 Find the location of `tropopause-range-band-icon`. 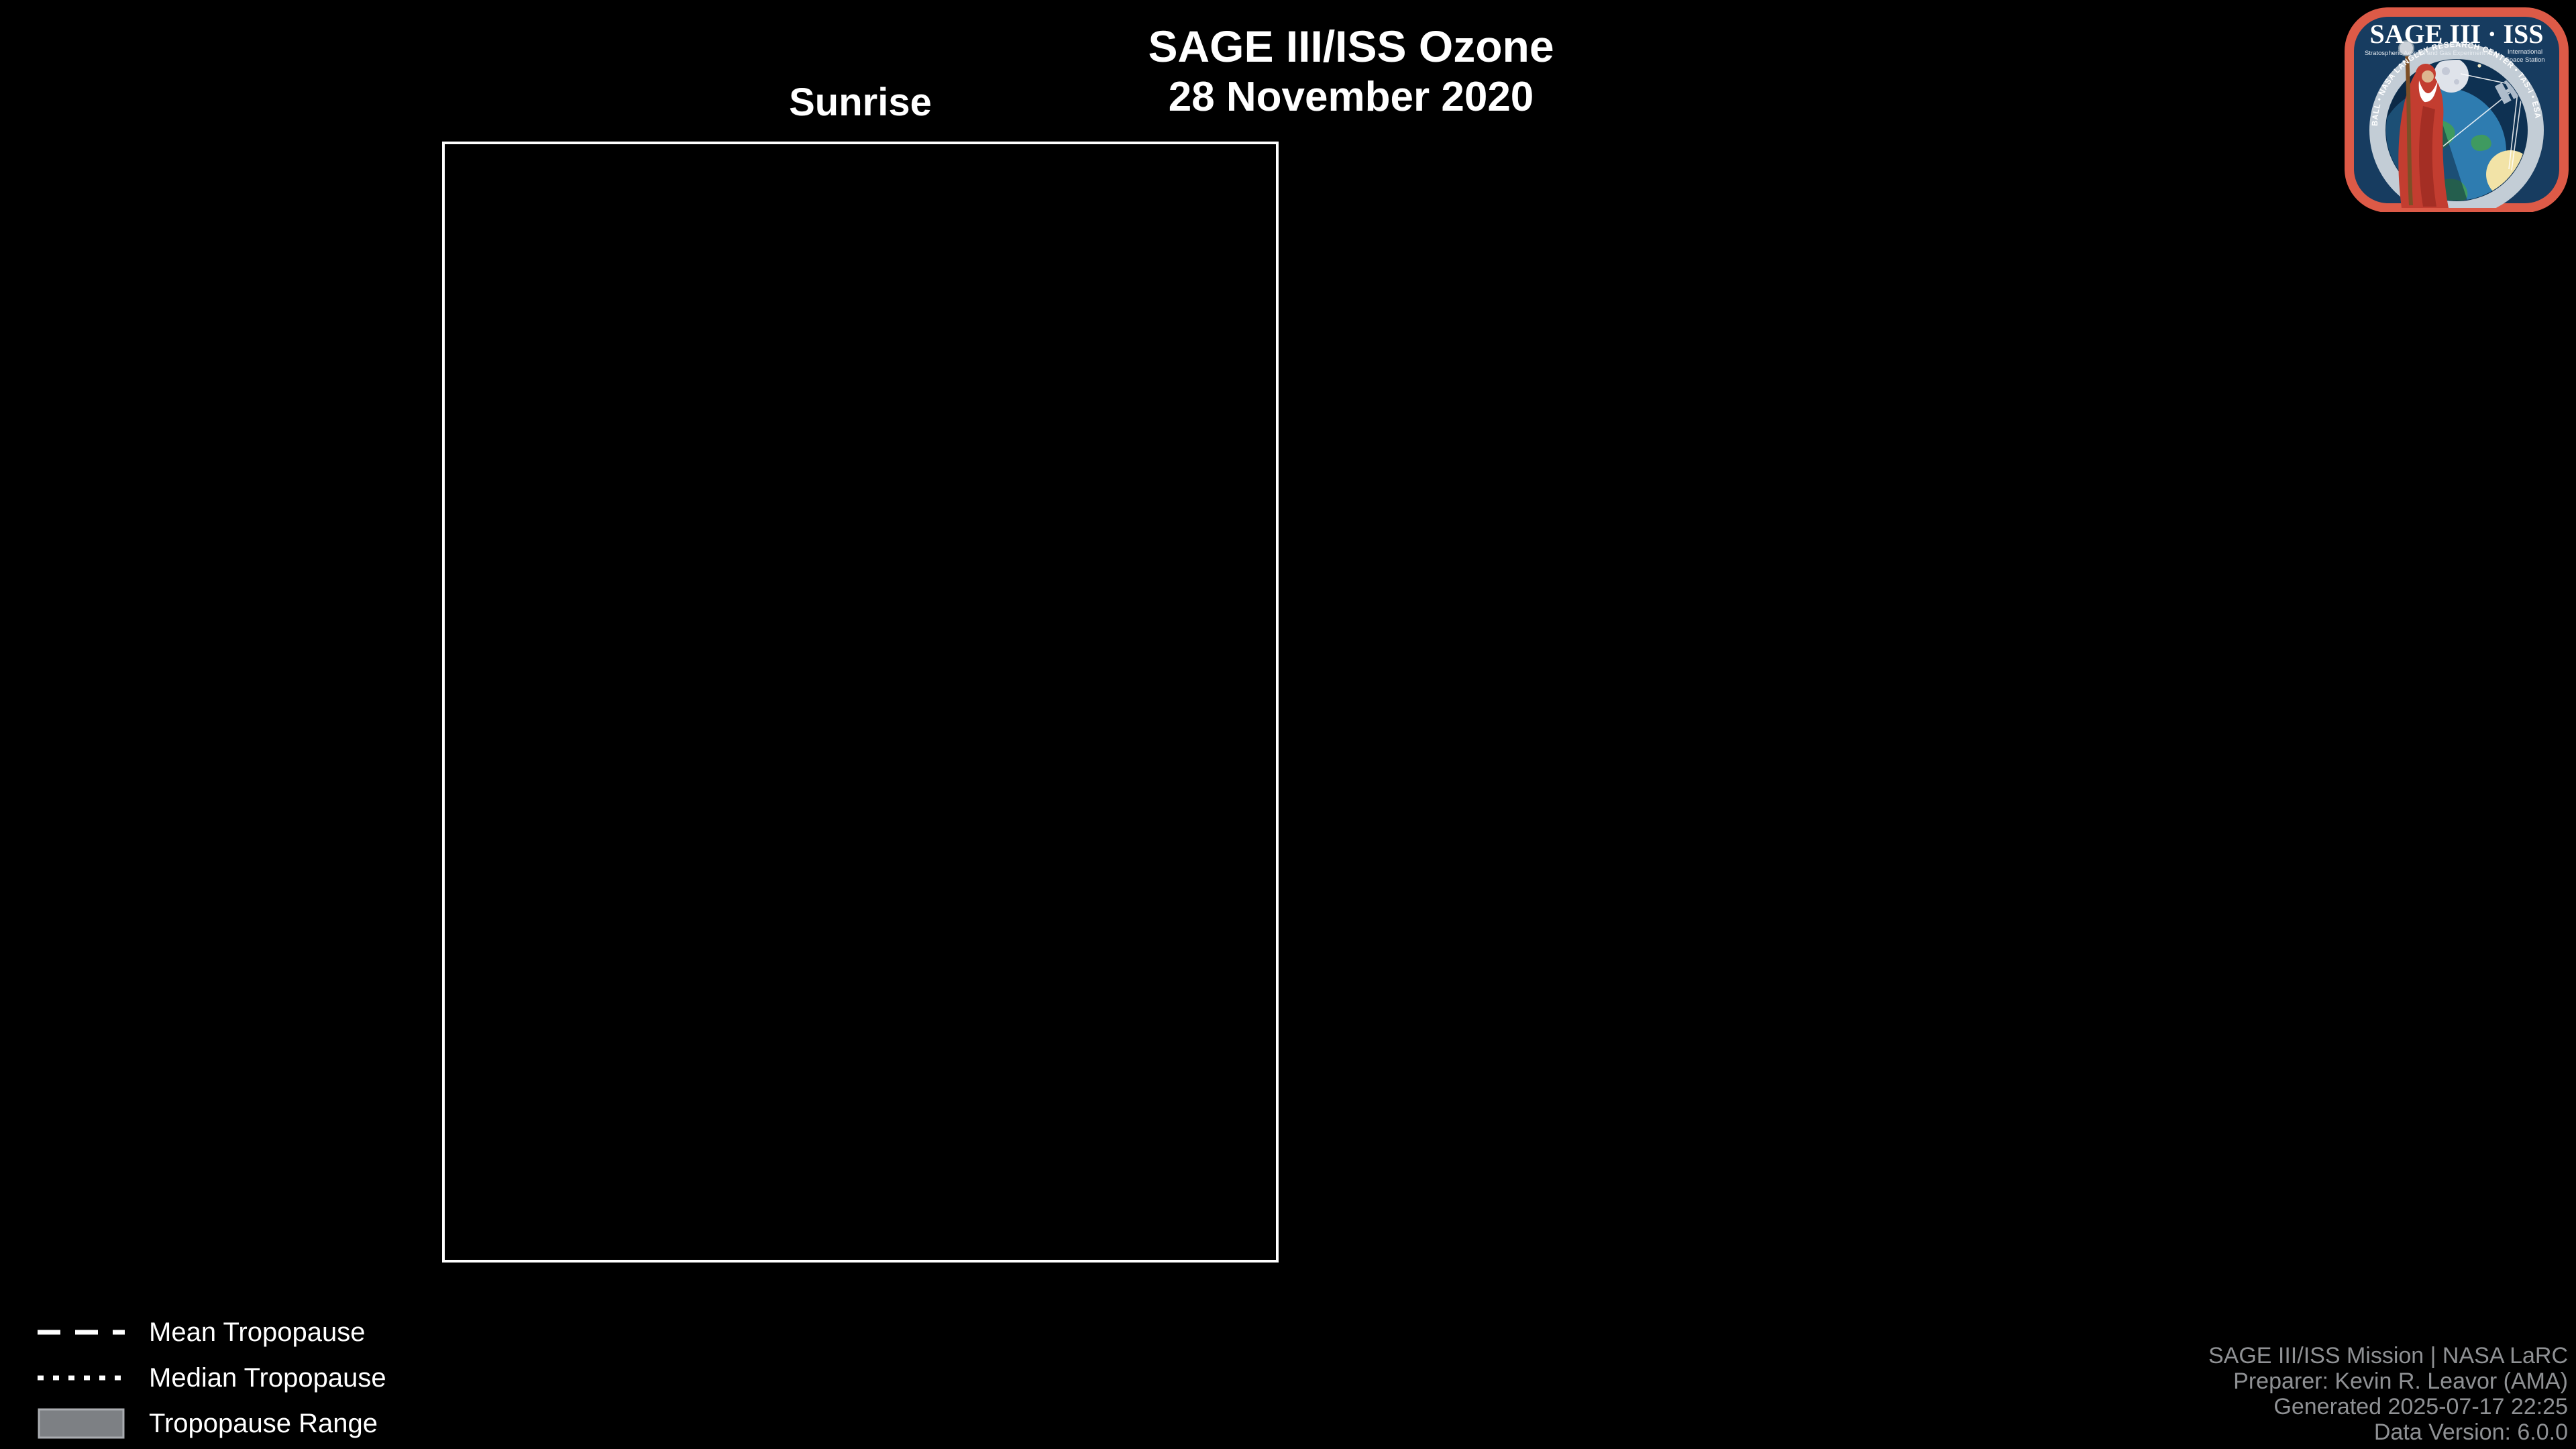

tropopause-range-band-icon is located at coordinates (81, 1423).